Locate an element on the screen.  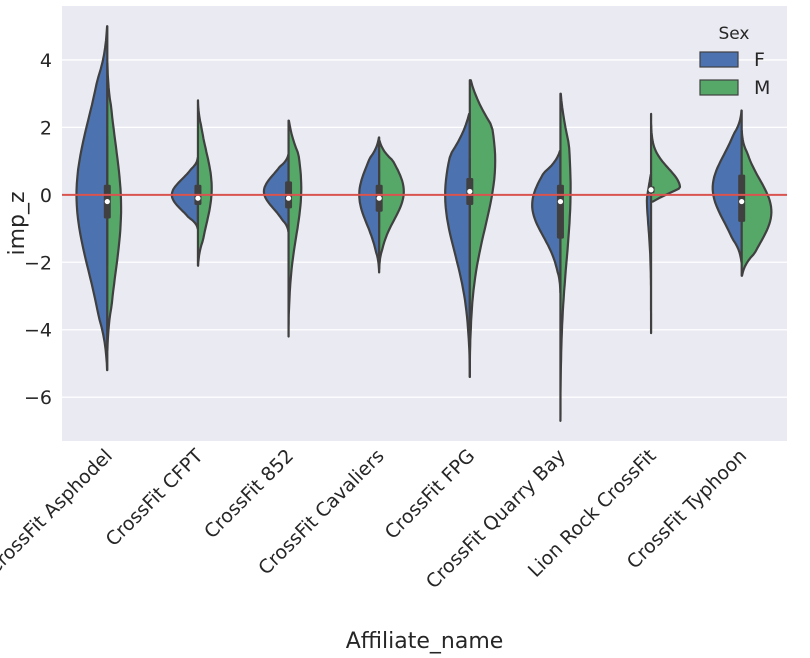
y-tick-label: −4 is located at coordinates (38, 331).